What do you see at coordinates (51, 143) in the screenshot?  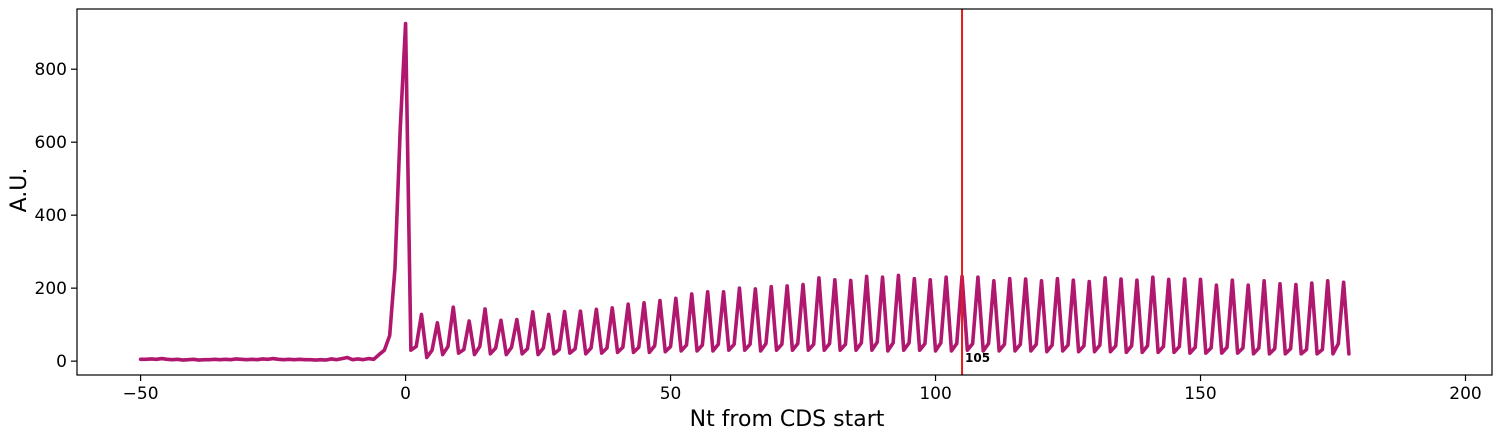 I see `y-tick-label: 600` at bounding box center [51, 143].